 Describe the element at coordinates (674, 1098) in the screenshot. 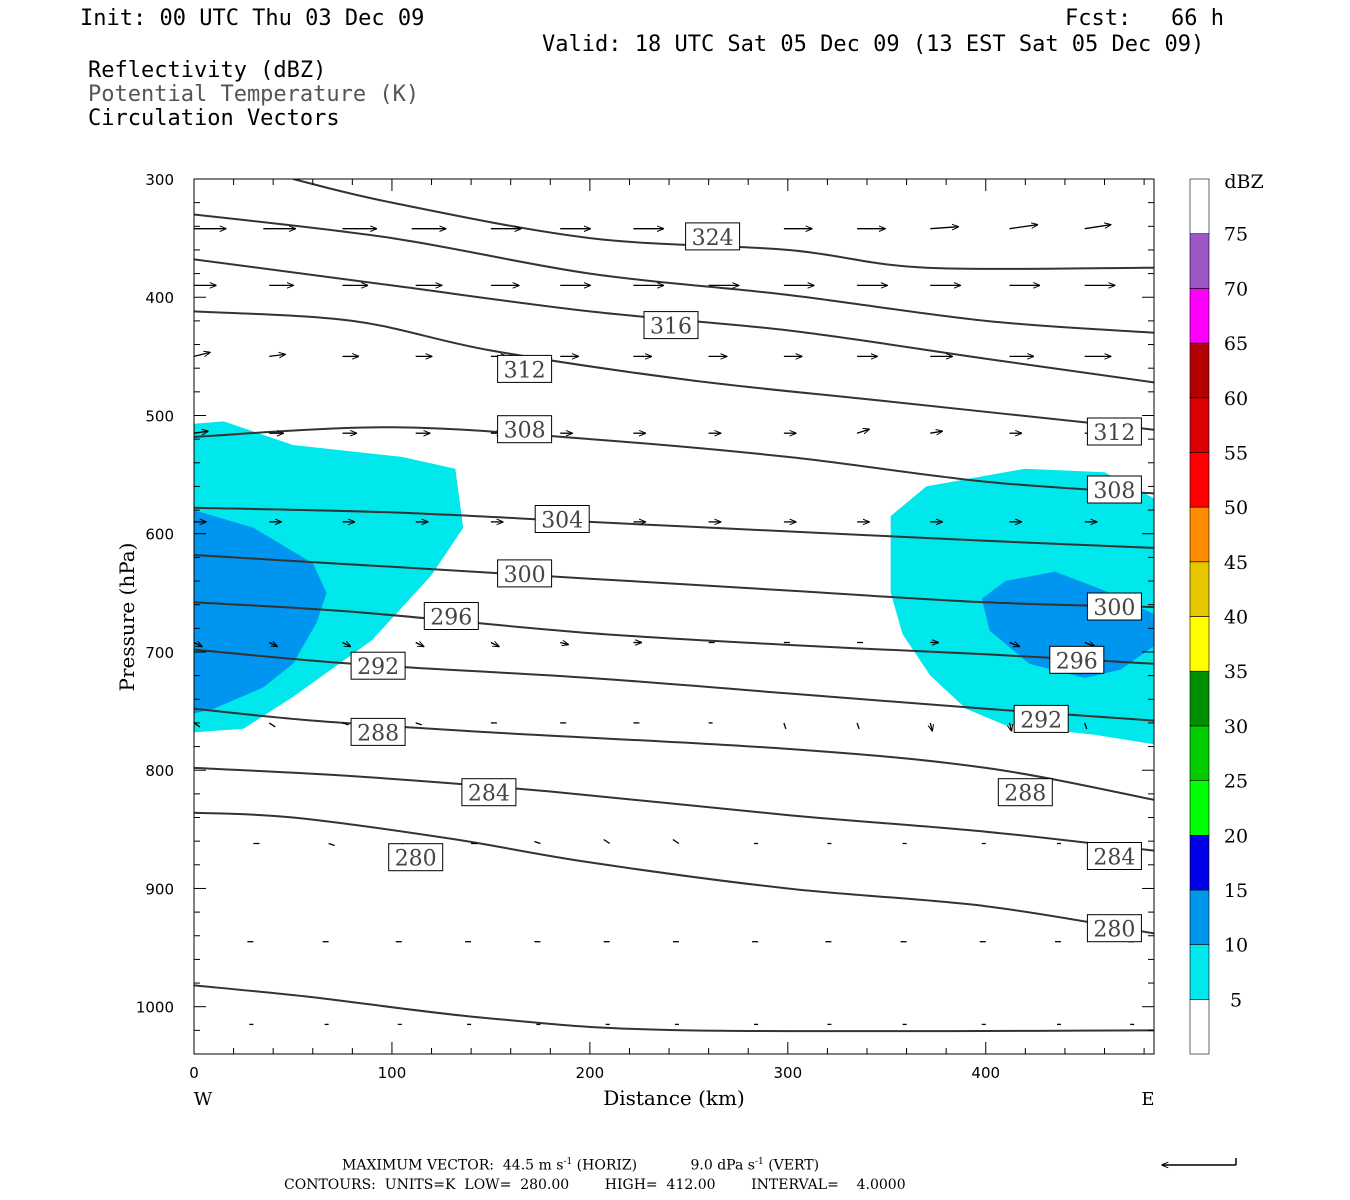

I see `x-axis-label: Distance (km)` at that location.